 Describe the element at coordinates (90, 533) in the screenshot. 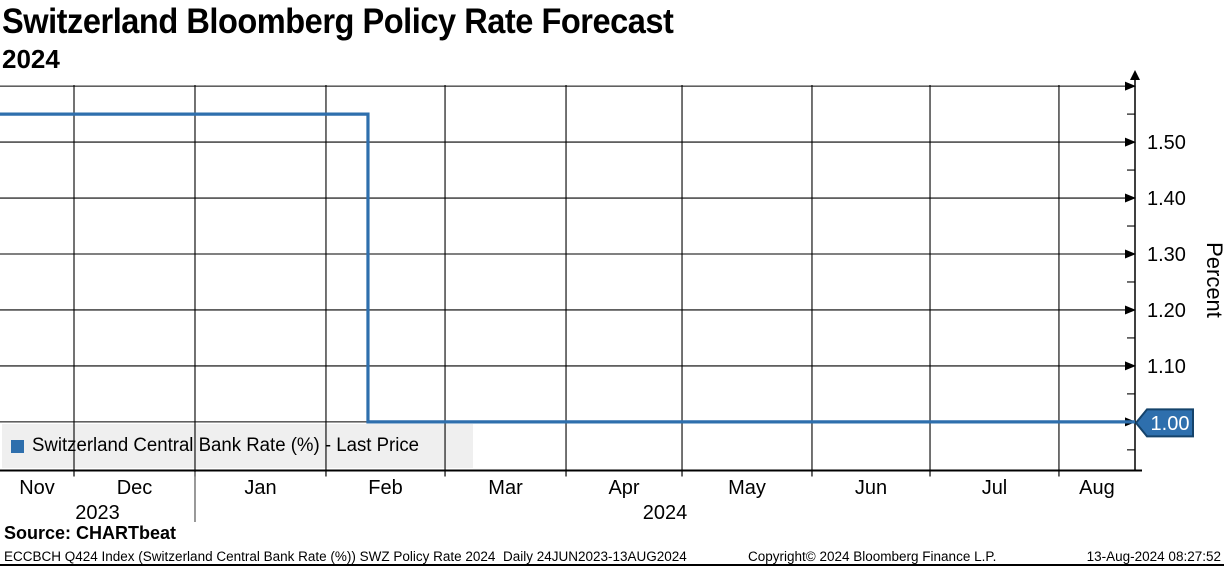

I see `source-line: Source: CHARTbeat` at that location.